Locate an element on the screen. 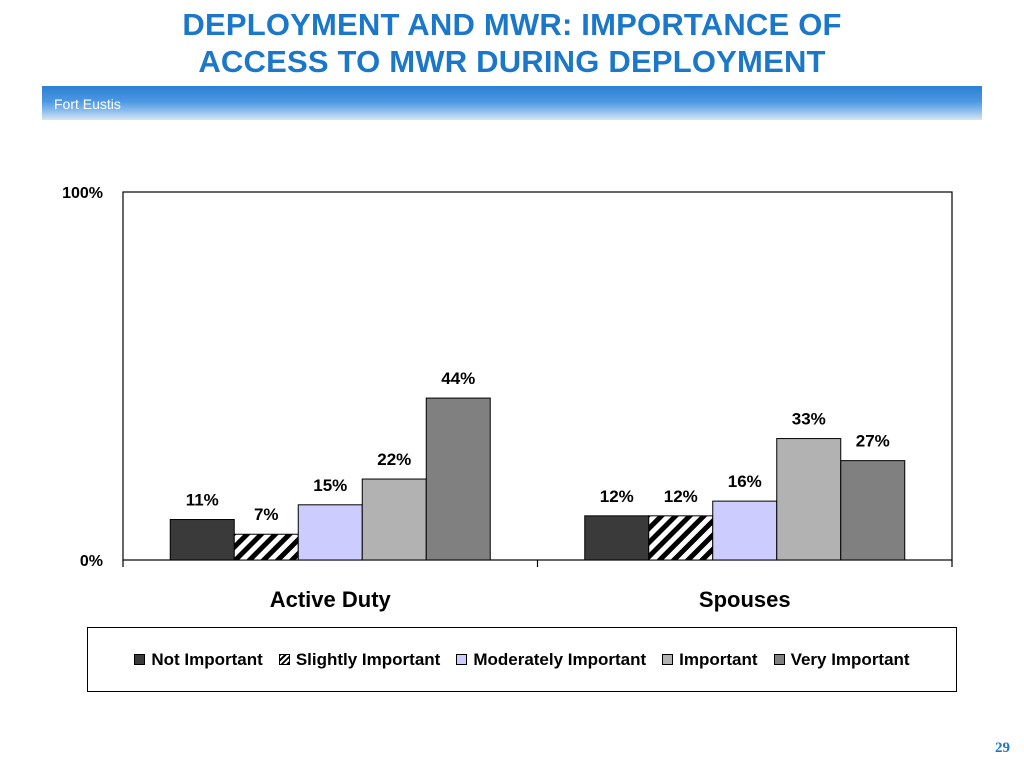 This screenshot has height=768, width=1024. x-category-label: Active Duty is located at coordinates (331, 599).